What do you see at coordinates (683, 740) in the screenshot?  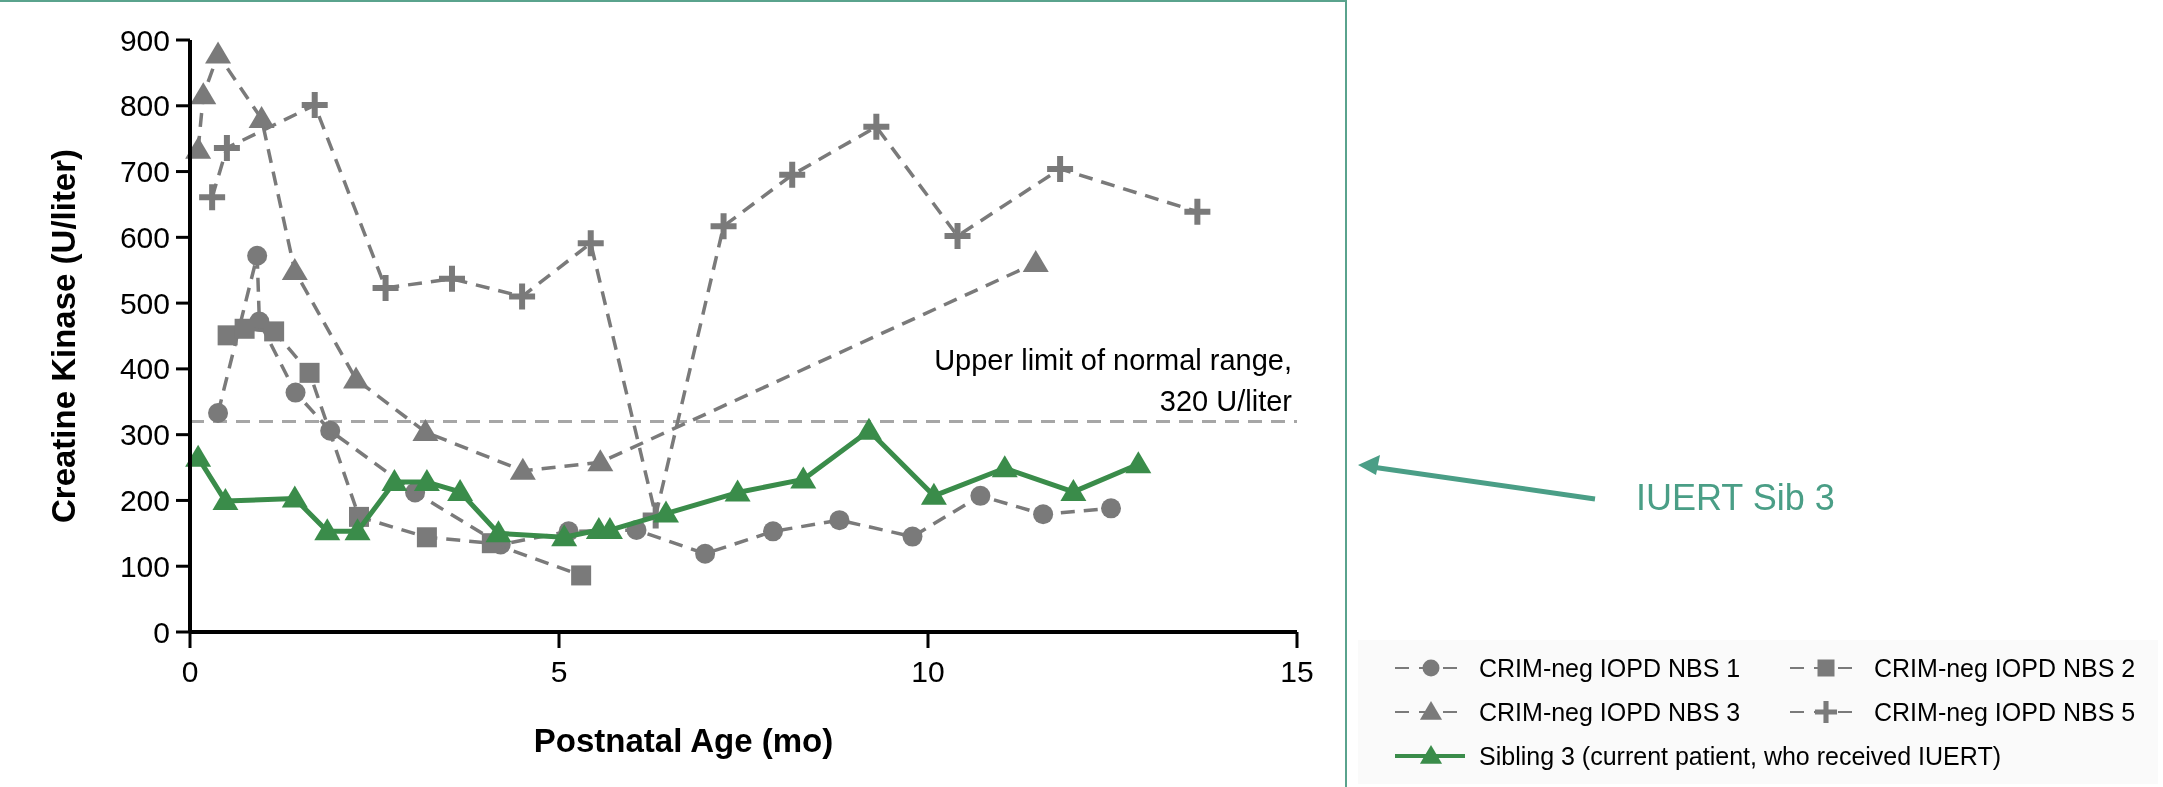 I see `x-axis-title: Postnatal Age (mo)` at bounding box center [683, 740].